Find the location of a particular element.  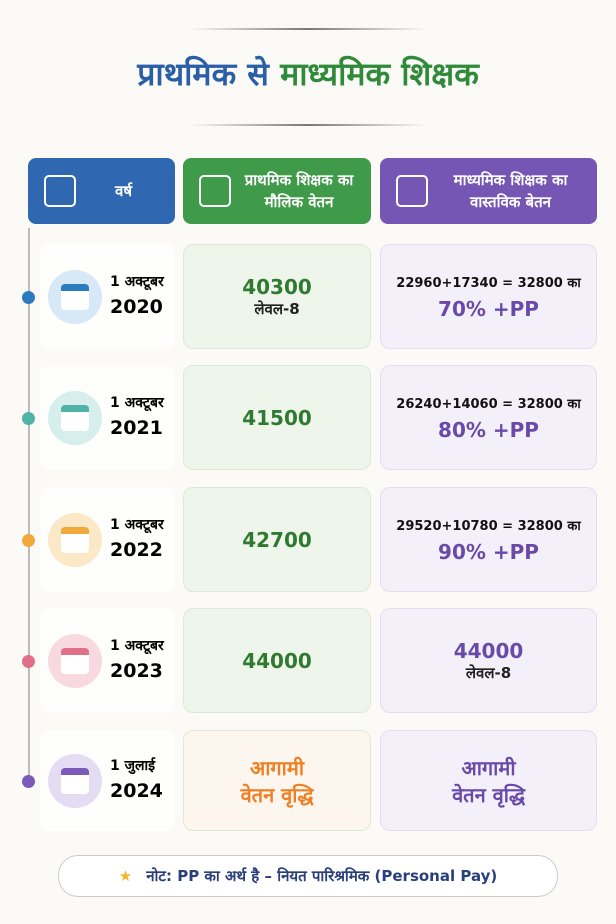

primary-text: आगामी is located at coordinates (277, 767).